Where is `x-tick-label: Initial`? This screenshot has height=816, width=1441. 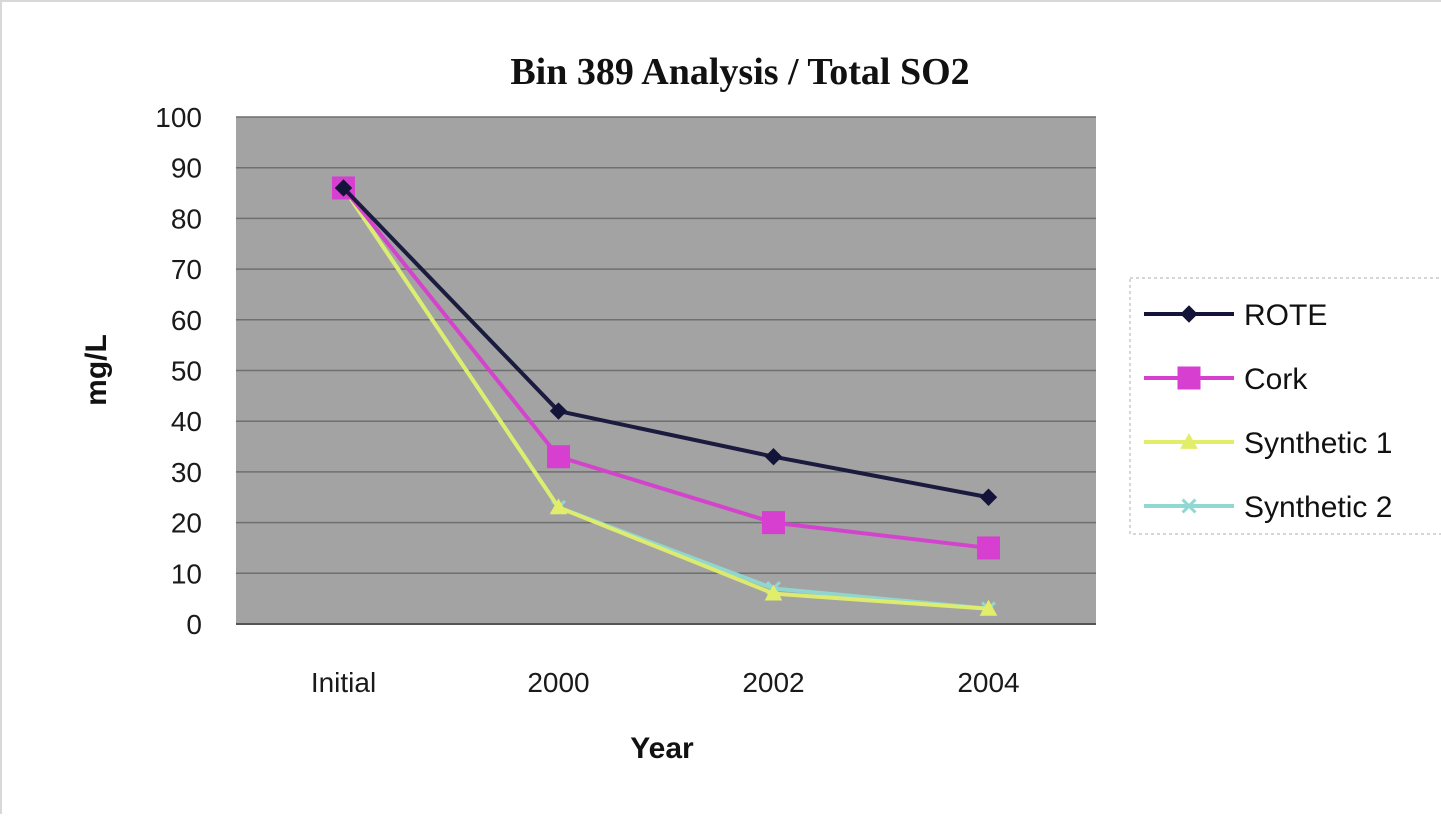
x-tick-label: Initial is located at coordinates (343, 682).